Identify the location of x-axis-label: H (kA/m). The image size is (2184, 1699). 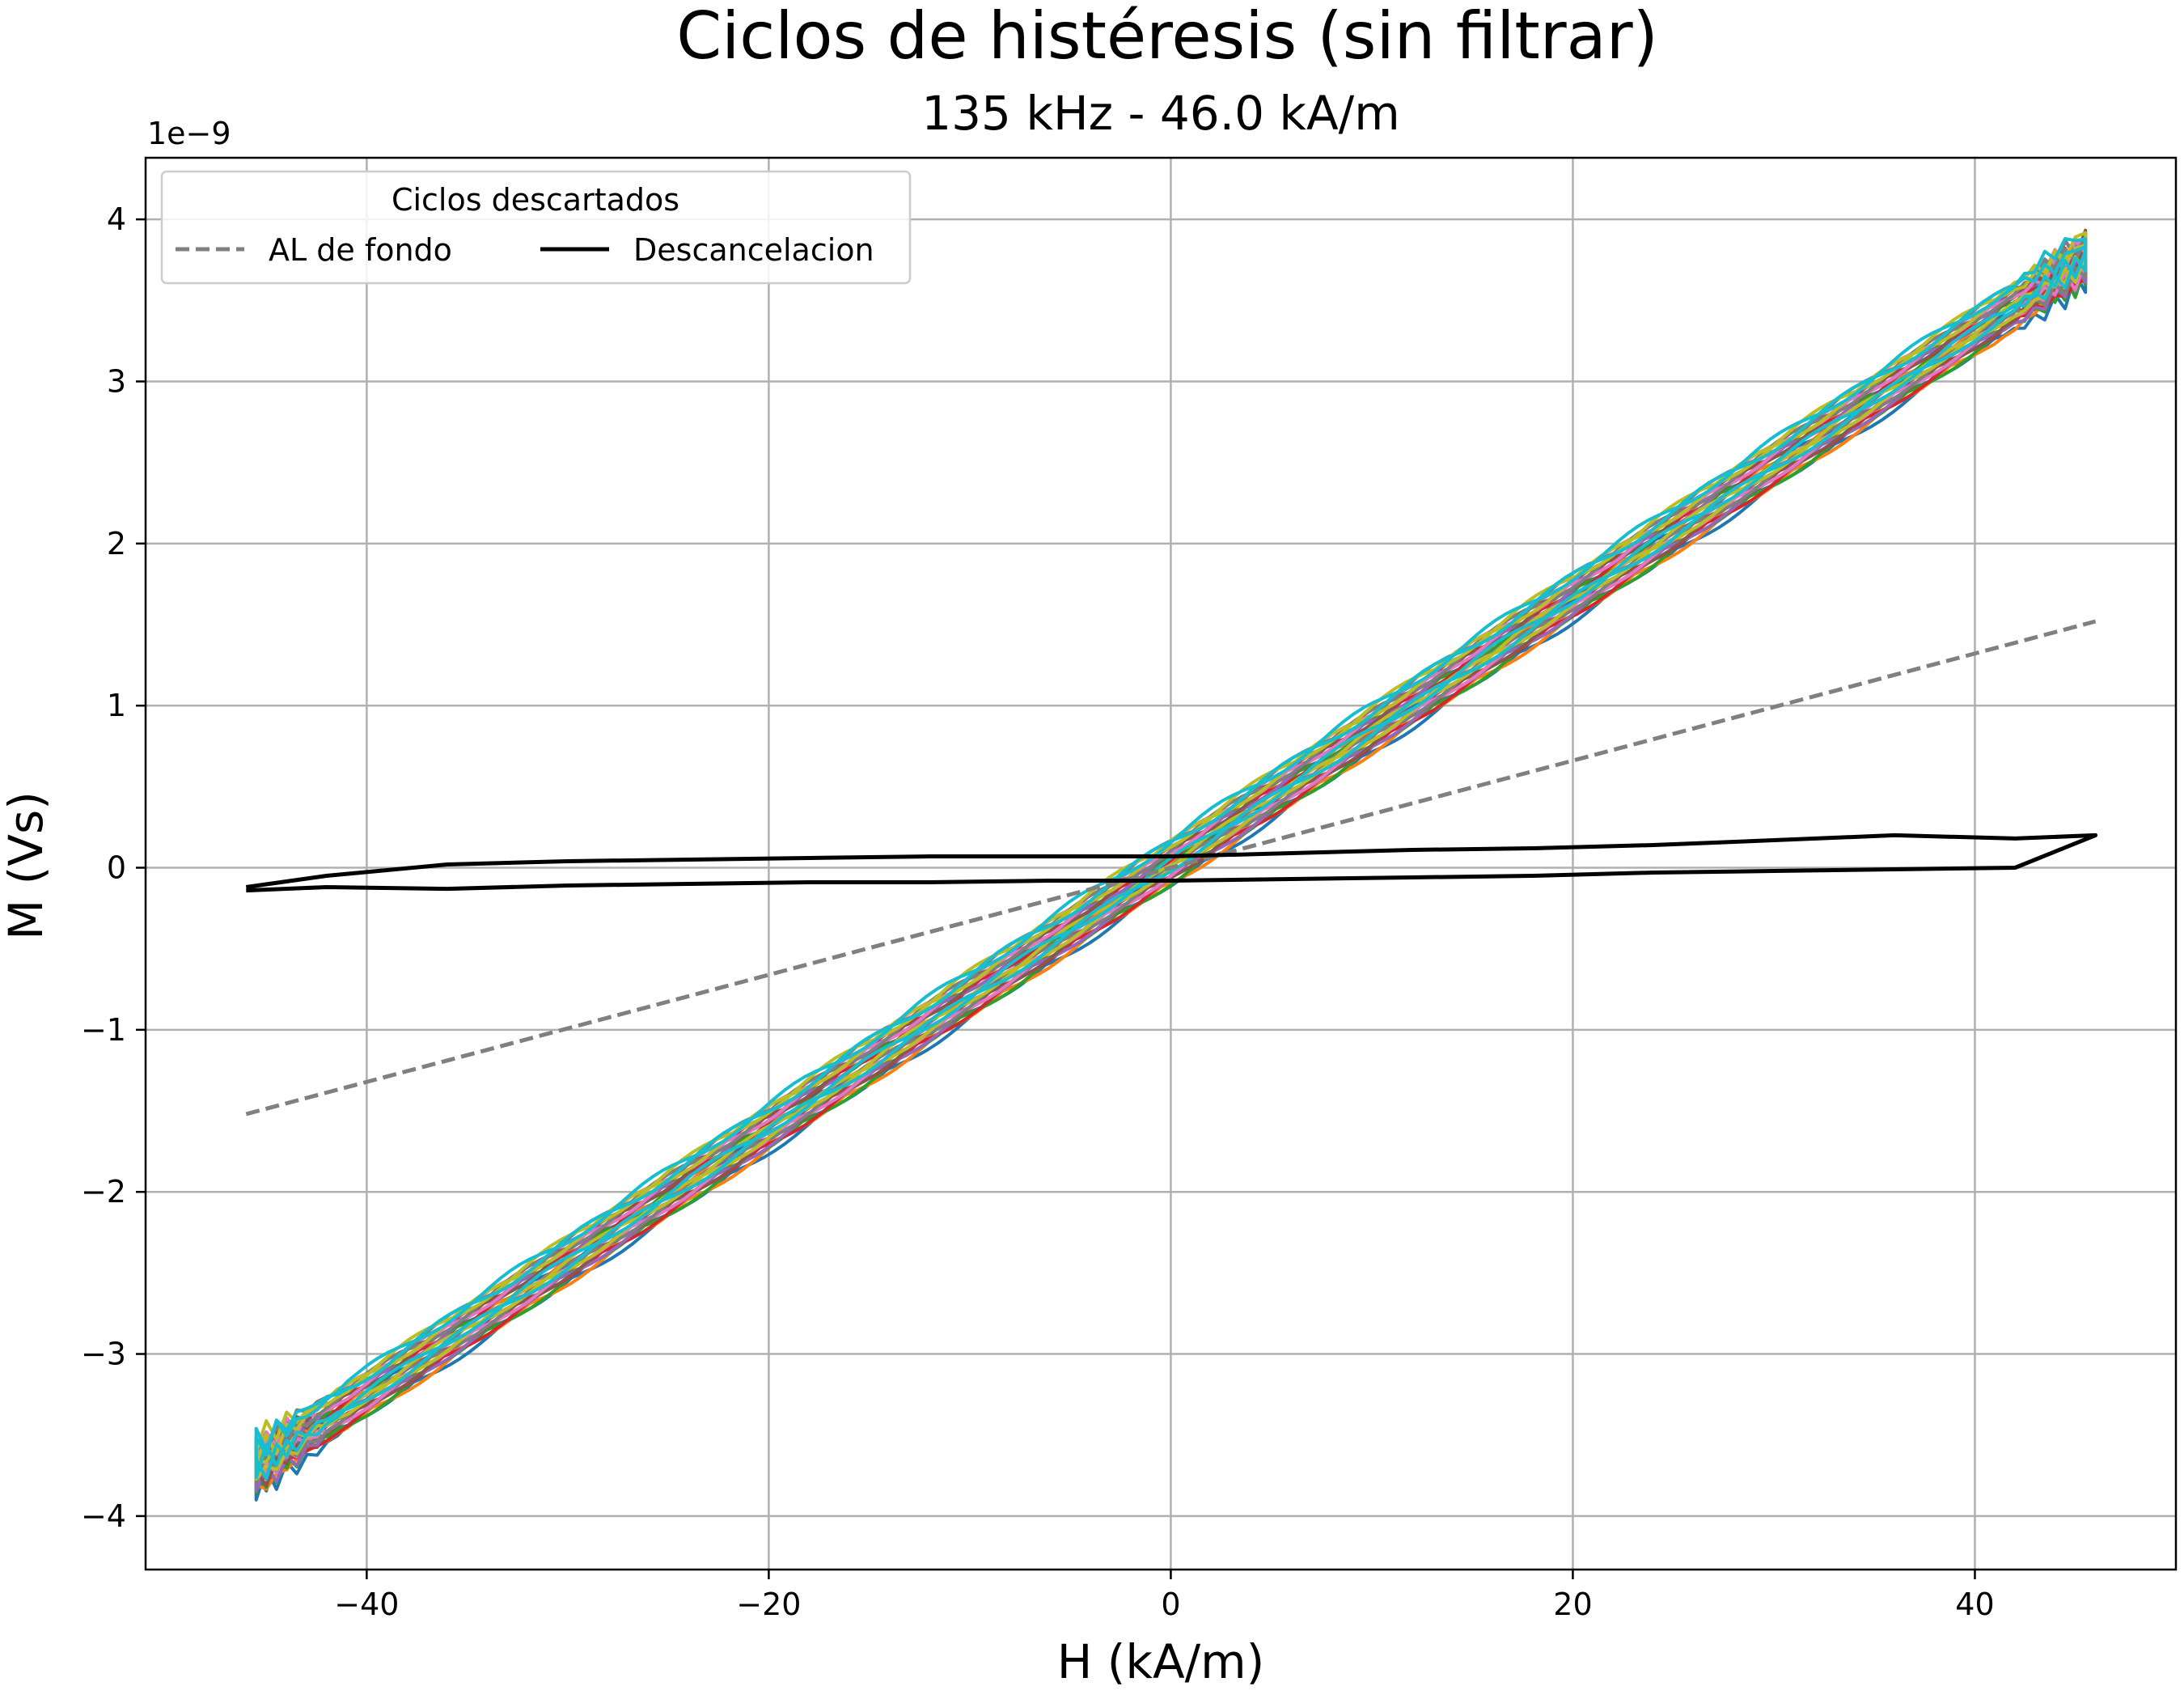
(1161, 1661).